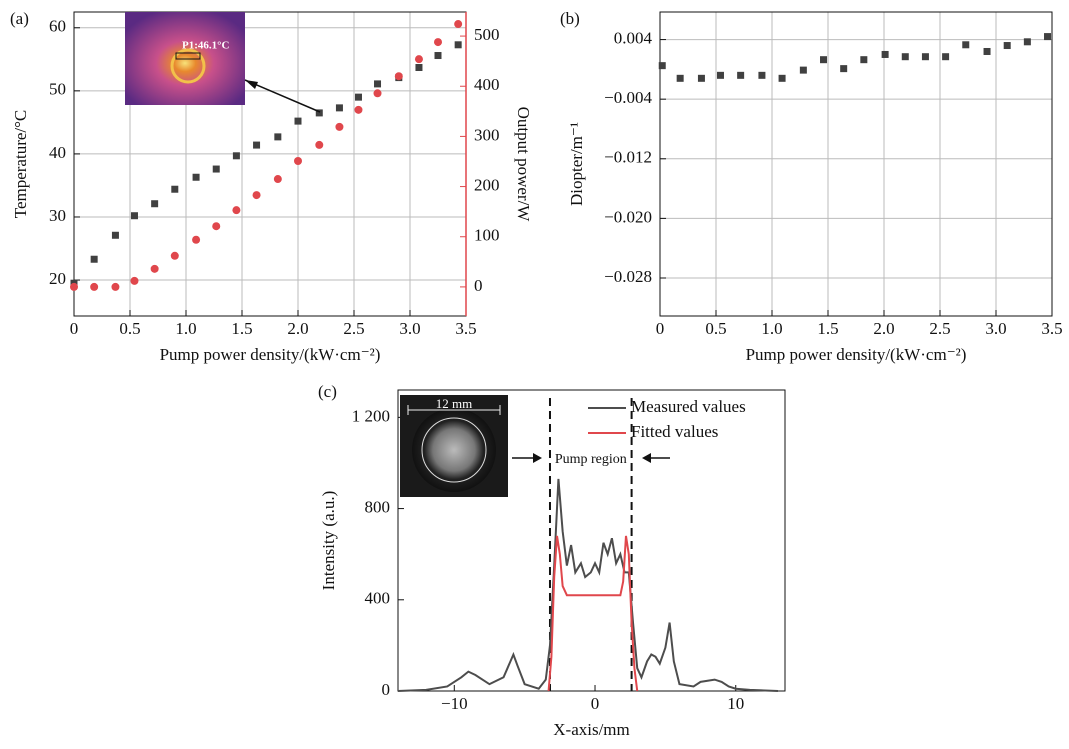 This screenshot has height=749, width=1069. I want to click on y2-tick-label: 100, so click(487, 235).